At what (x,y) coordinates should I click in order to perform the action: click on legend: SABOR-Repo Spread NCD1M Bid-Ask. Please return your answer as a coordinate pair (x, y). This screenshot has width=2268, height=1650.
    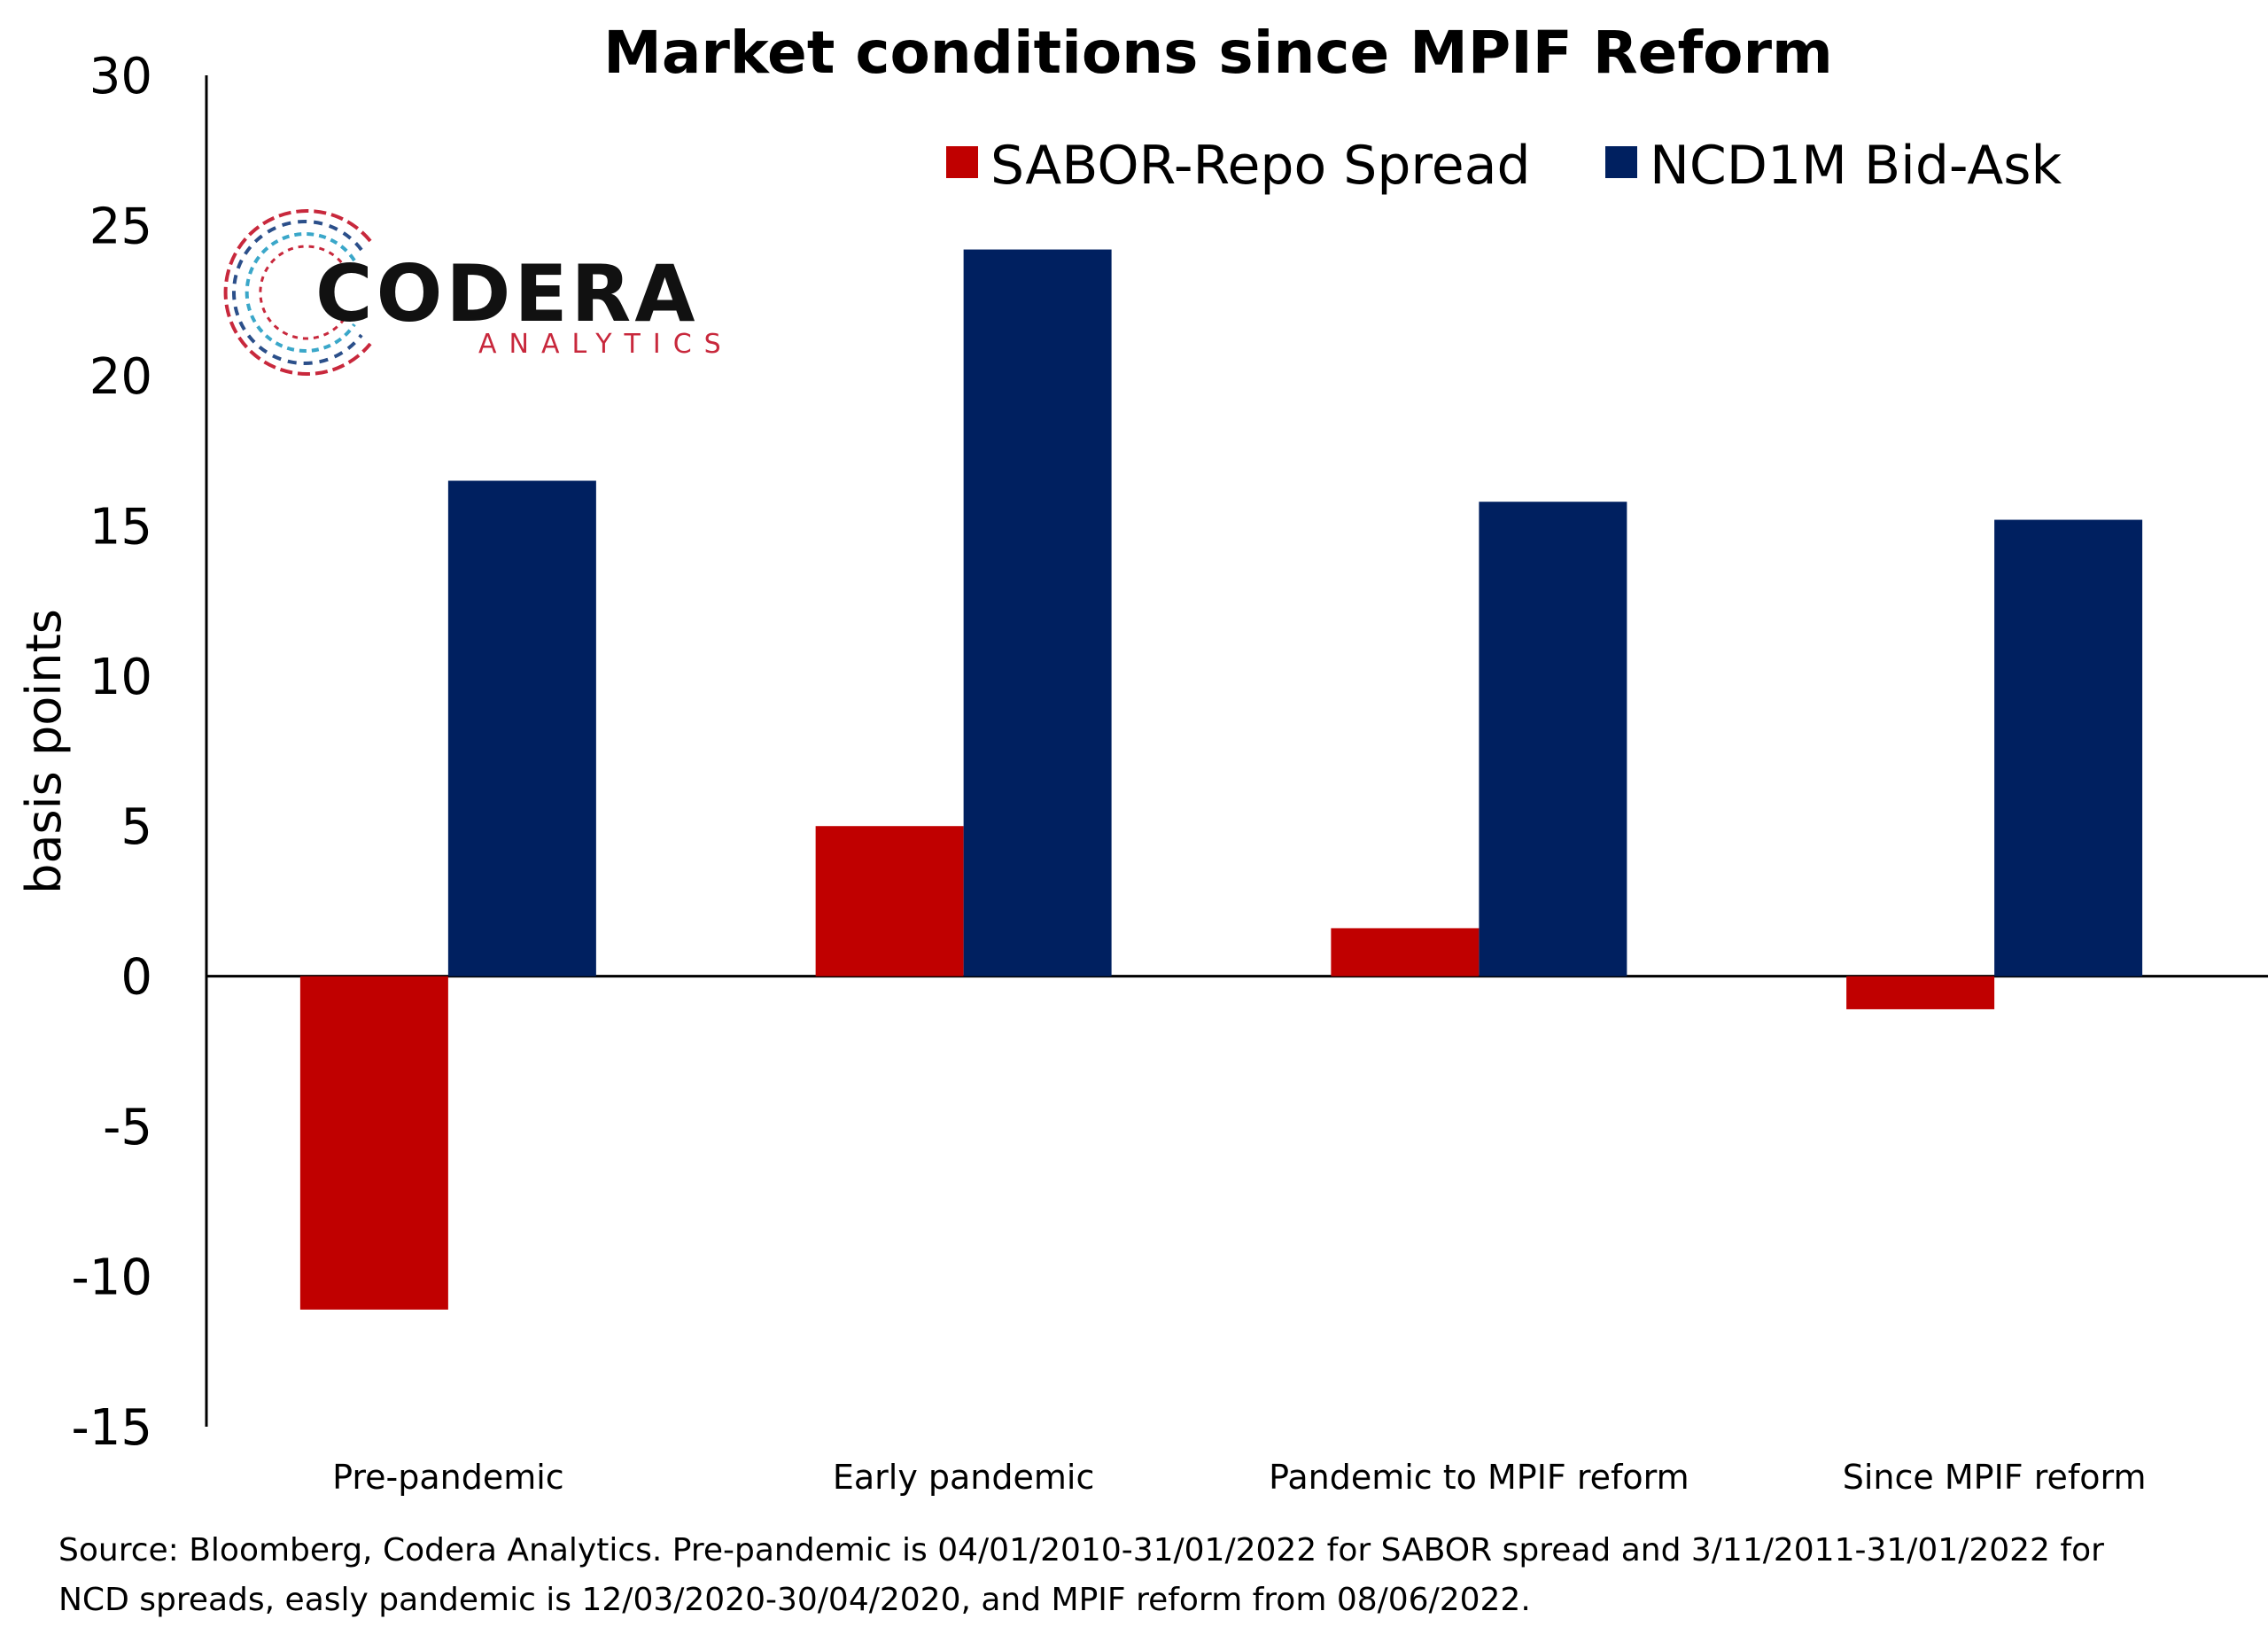
    Looking at the image, I should click on (1504, 166).